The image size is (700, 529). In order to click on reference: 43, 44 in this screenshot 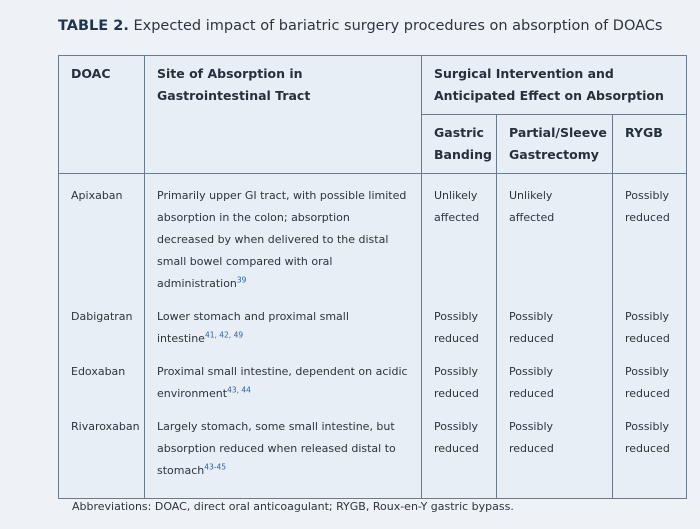, I will do `click(239, 390)`.